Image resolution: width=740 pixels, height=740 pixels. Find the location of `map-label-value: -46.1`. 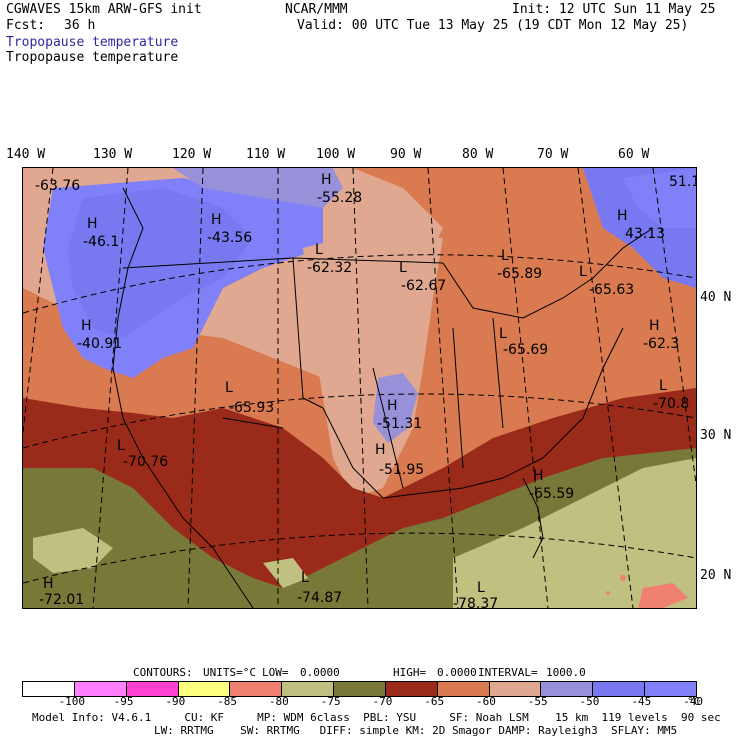

map-label-value: -46.1 is located at coordinates (101, 242).